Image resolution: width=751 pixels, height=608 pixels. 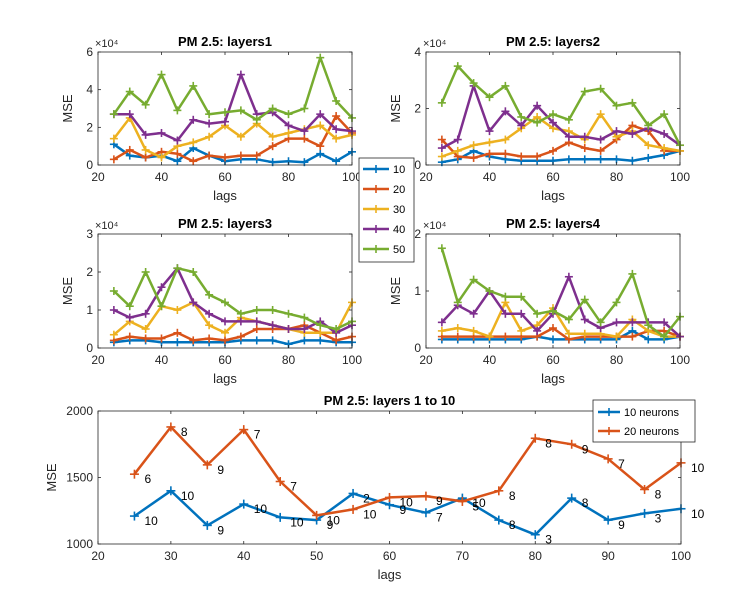 I want to click on legend-entry: 30, so click(x=384, y=210).